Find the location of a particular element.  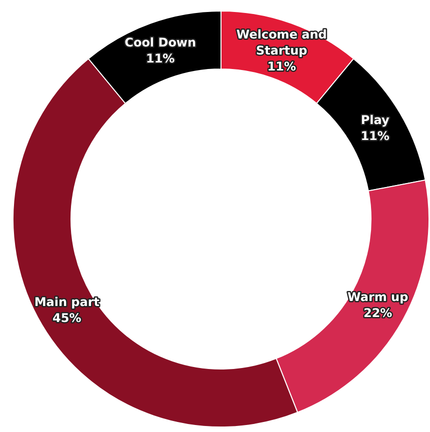

slice-label: Warm up is located at coordinates (378, 297).